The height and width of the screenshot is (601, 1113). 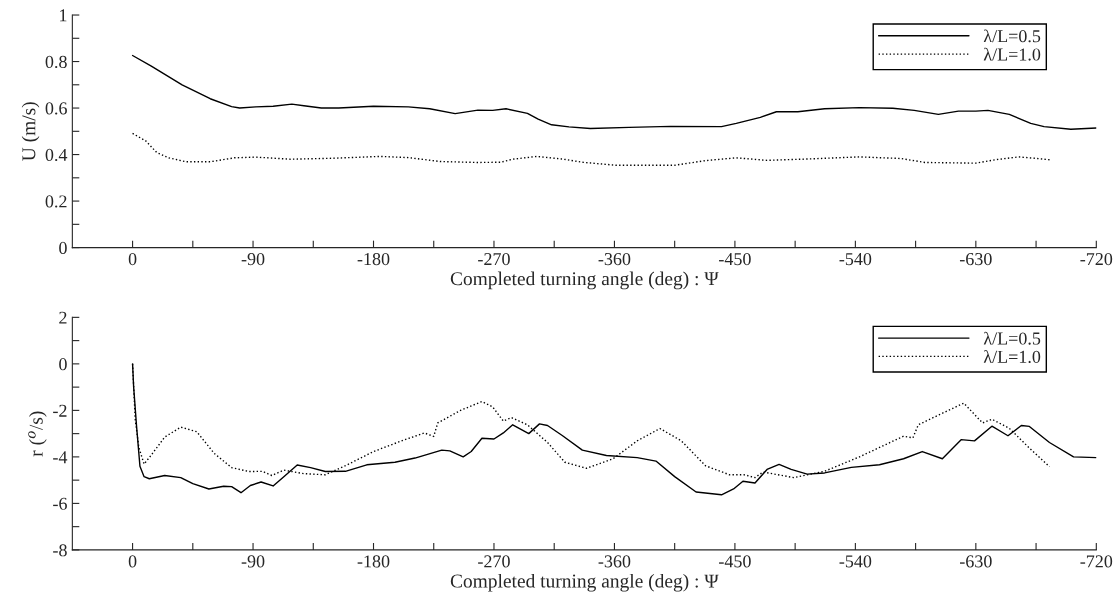 What do you see at coordinates (56, 155) in the screenshot?
I see `y-tick-label: 0.4` at bounding box center [56, 155].